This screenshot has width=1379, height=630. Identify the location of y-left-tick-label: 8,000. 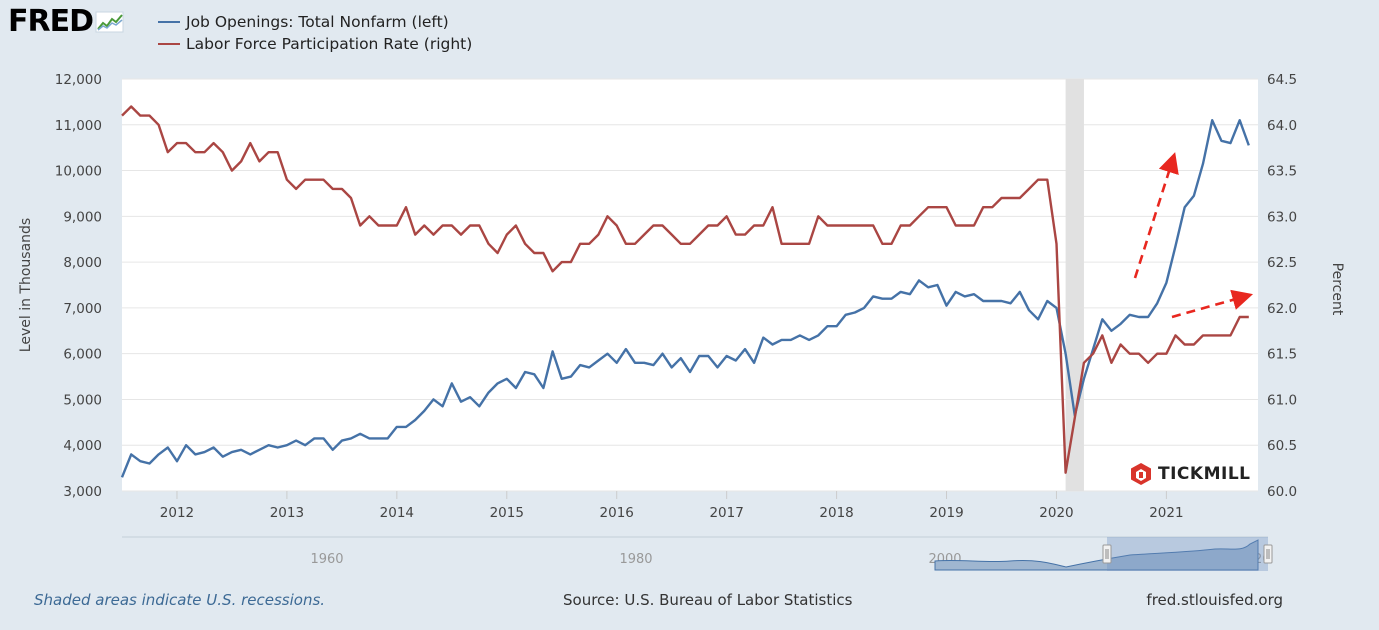
(82, 263).